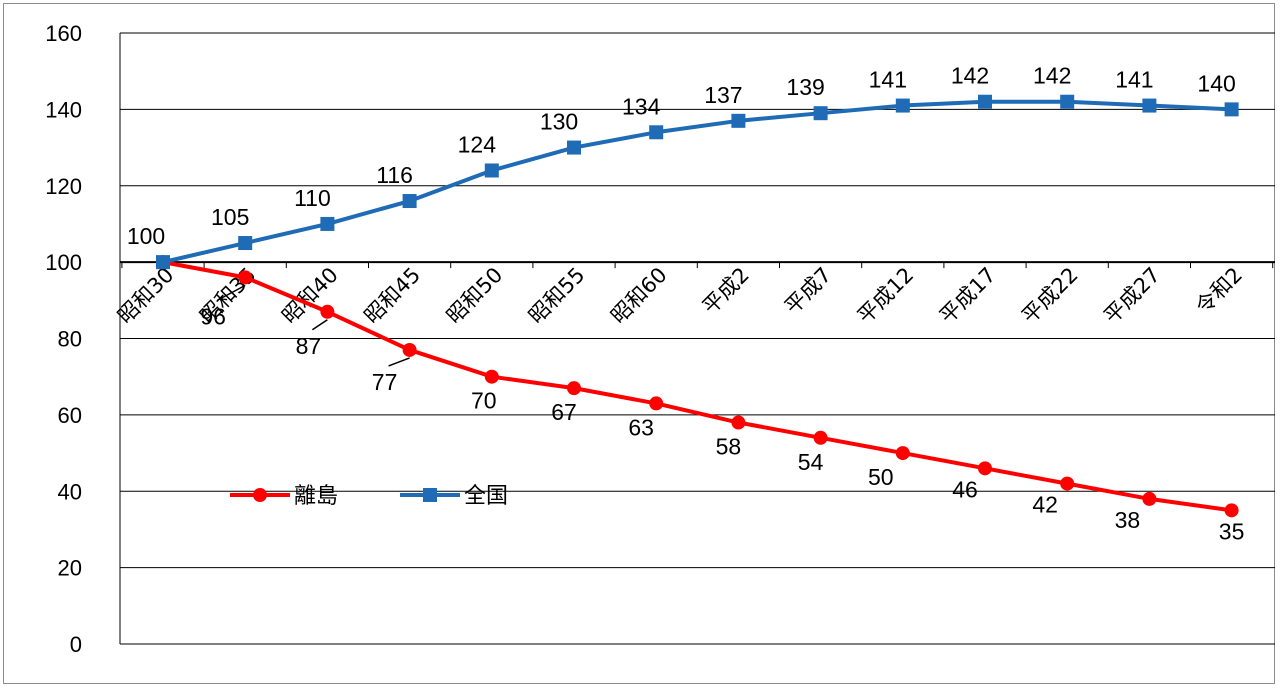 The image size is (1280, 689). What do you see at coordinates (230, 217) in the screenshot?
I see `data-label: 105` at bounding box center [230, 217].